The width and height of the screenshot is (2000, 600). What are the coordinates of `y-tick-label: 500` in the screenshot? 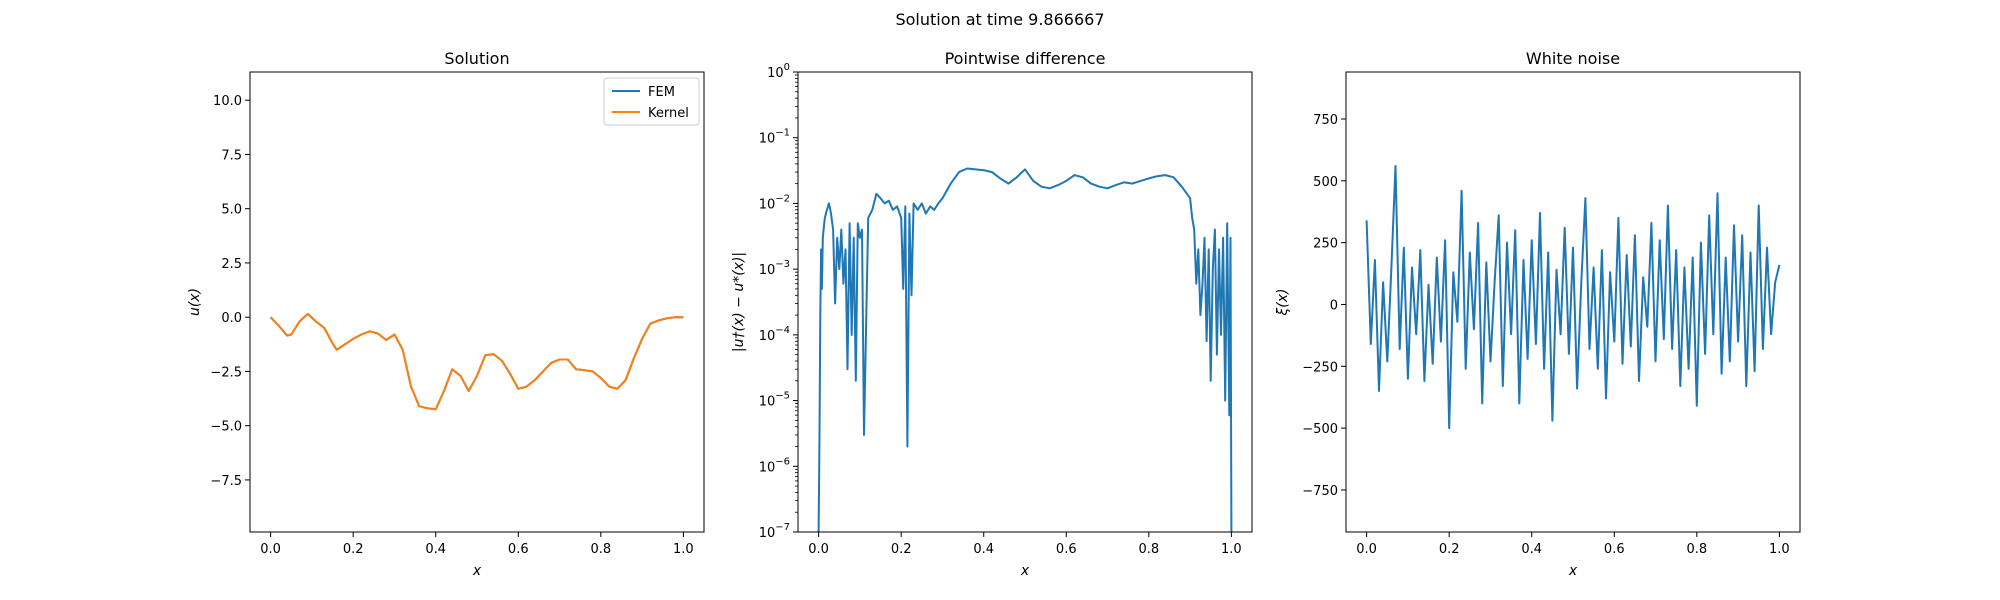 It's located at (1325, 182).